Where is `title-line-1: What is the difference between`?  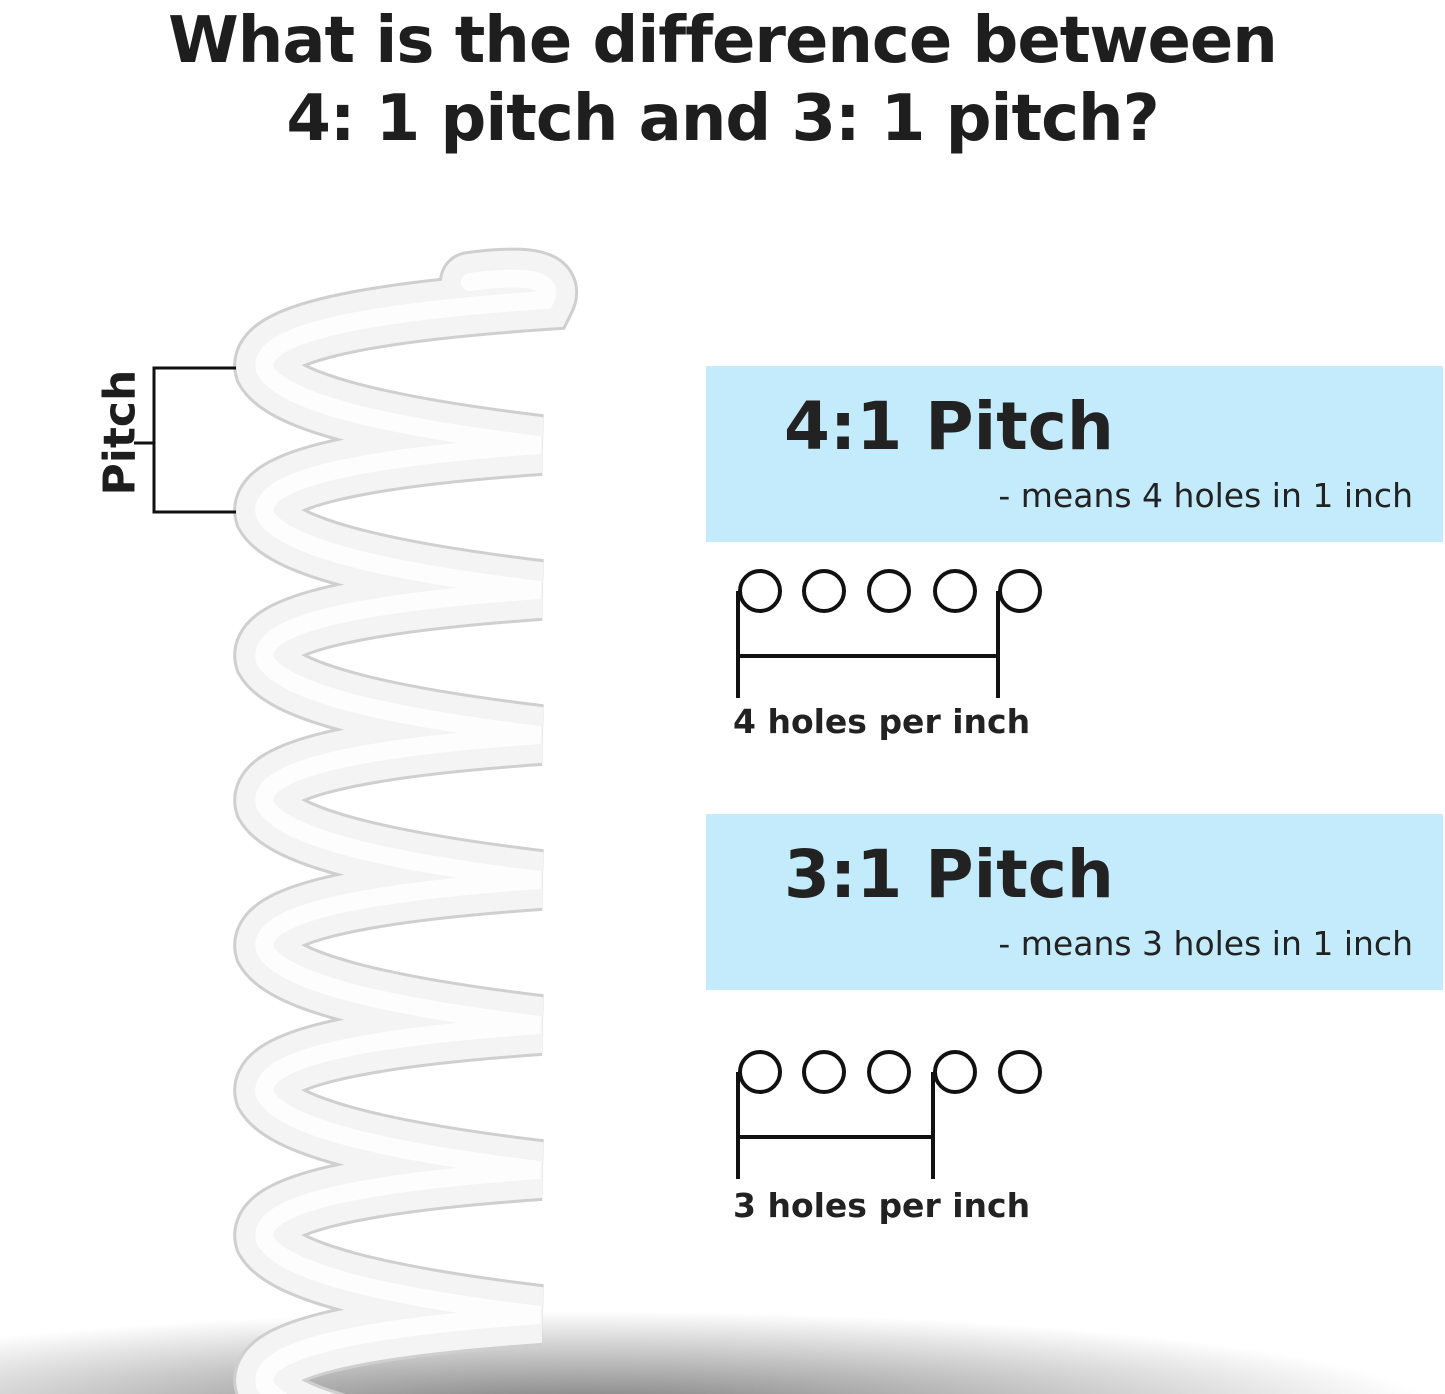
title-line-1: What is the difference between is located at coordinates (723, 41).